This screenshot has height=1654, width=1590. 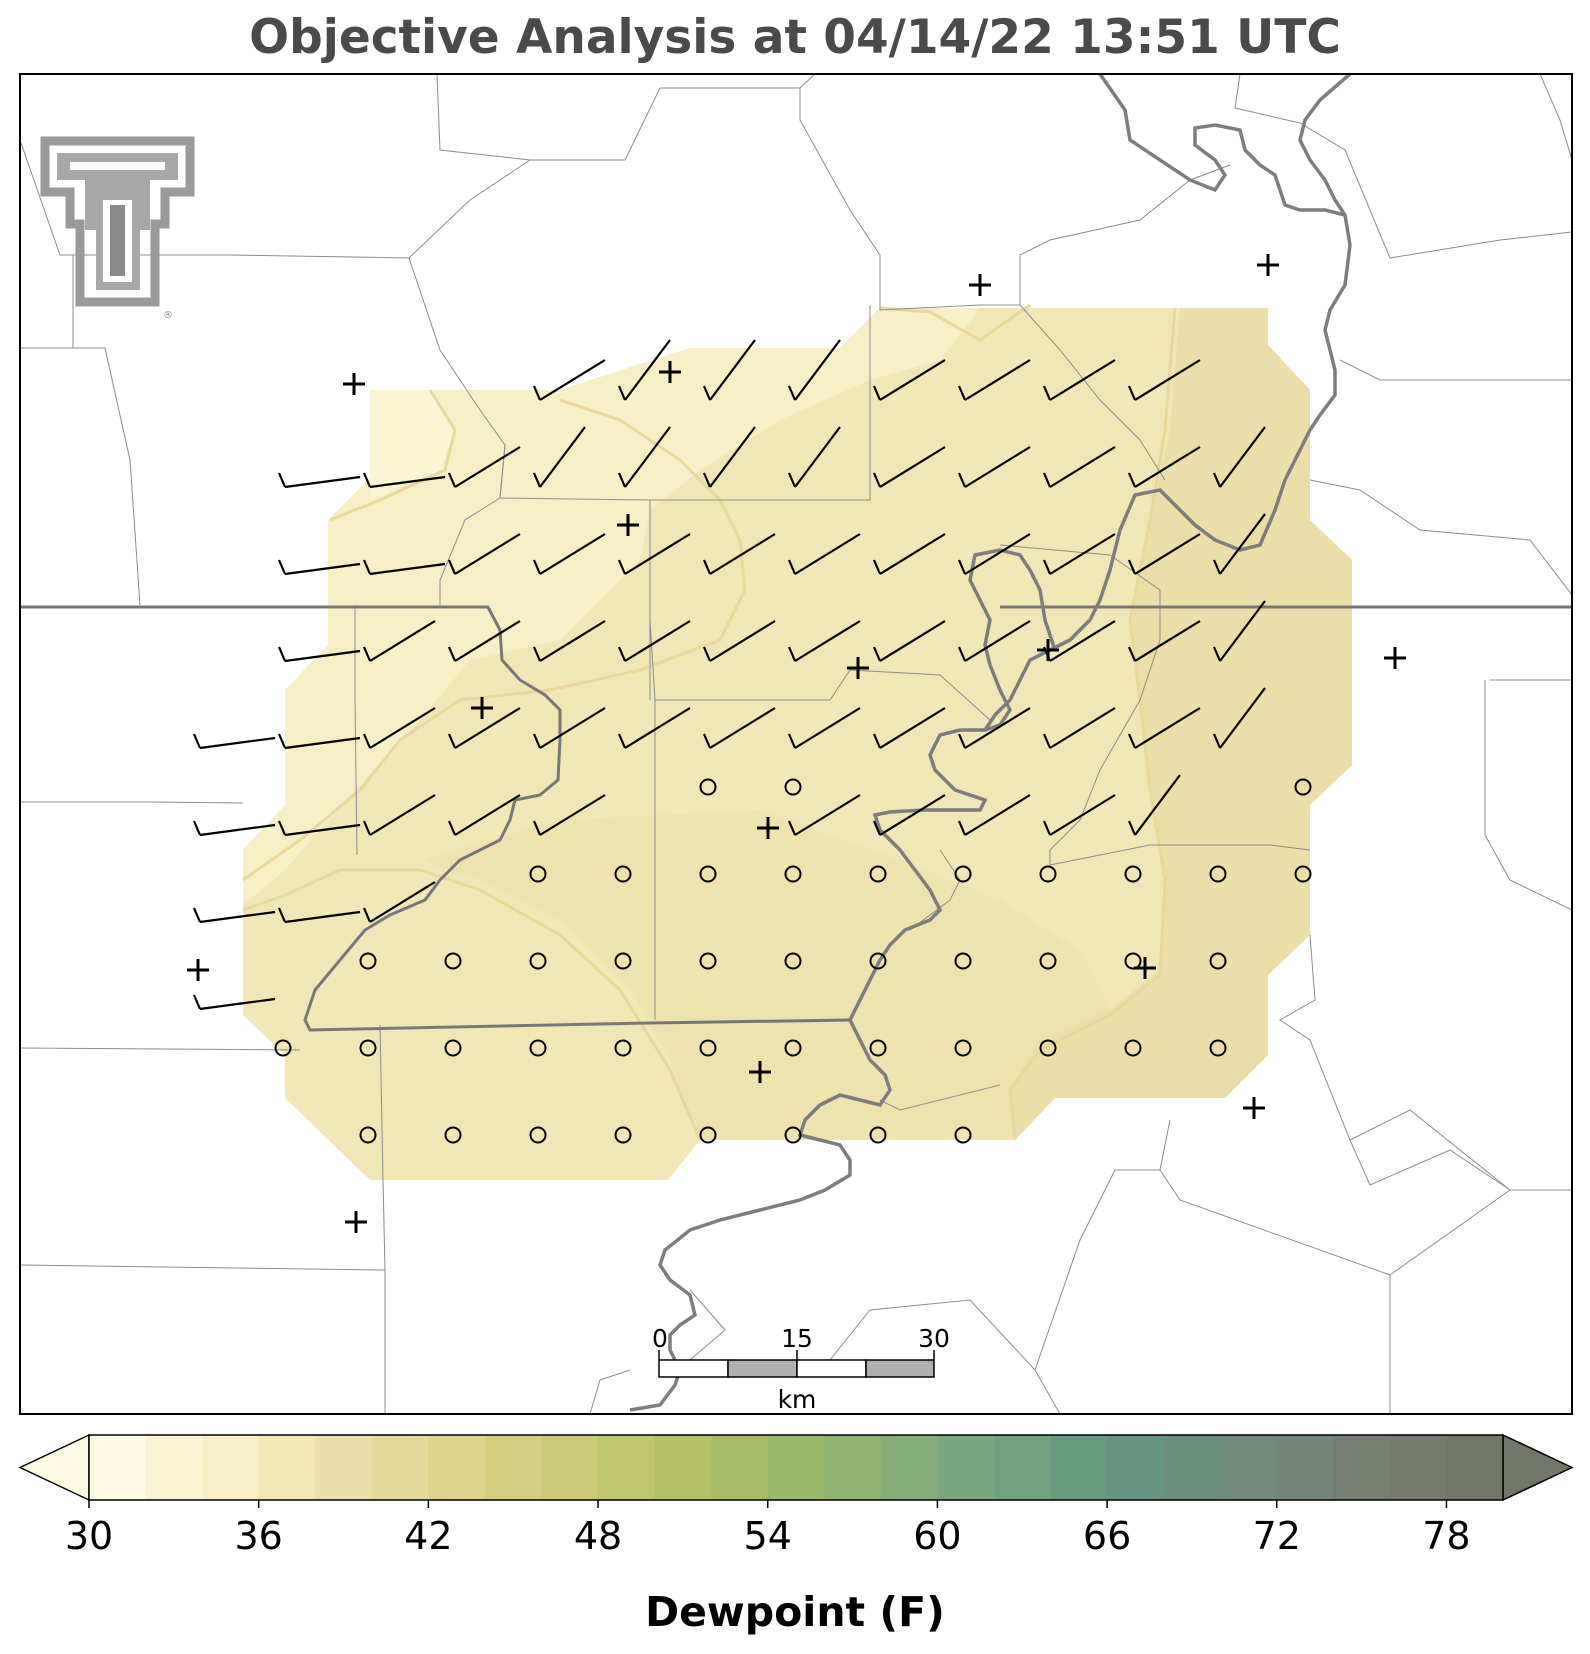 I want to click on scale-label-15: 15, so click(x=797, y=1338).